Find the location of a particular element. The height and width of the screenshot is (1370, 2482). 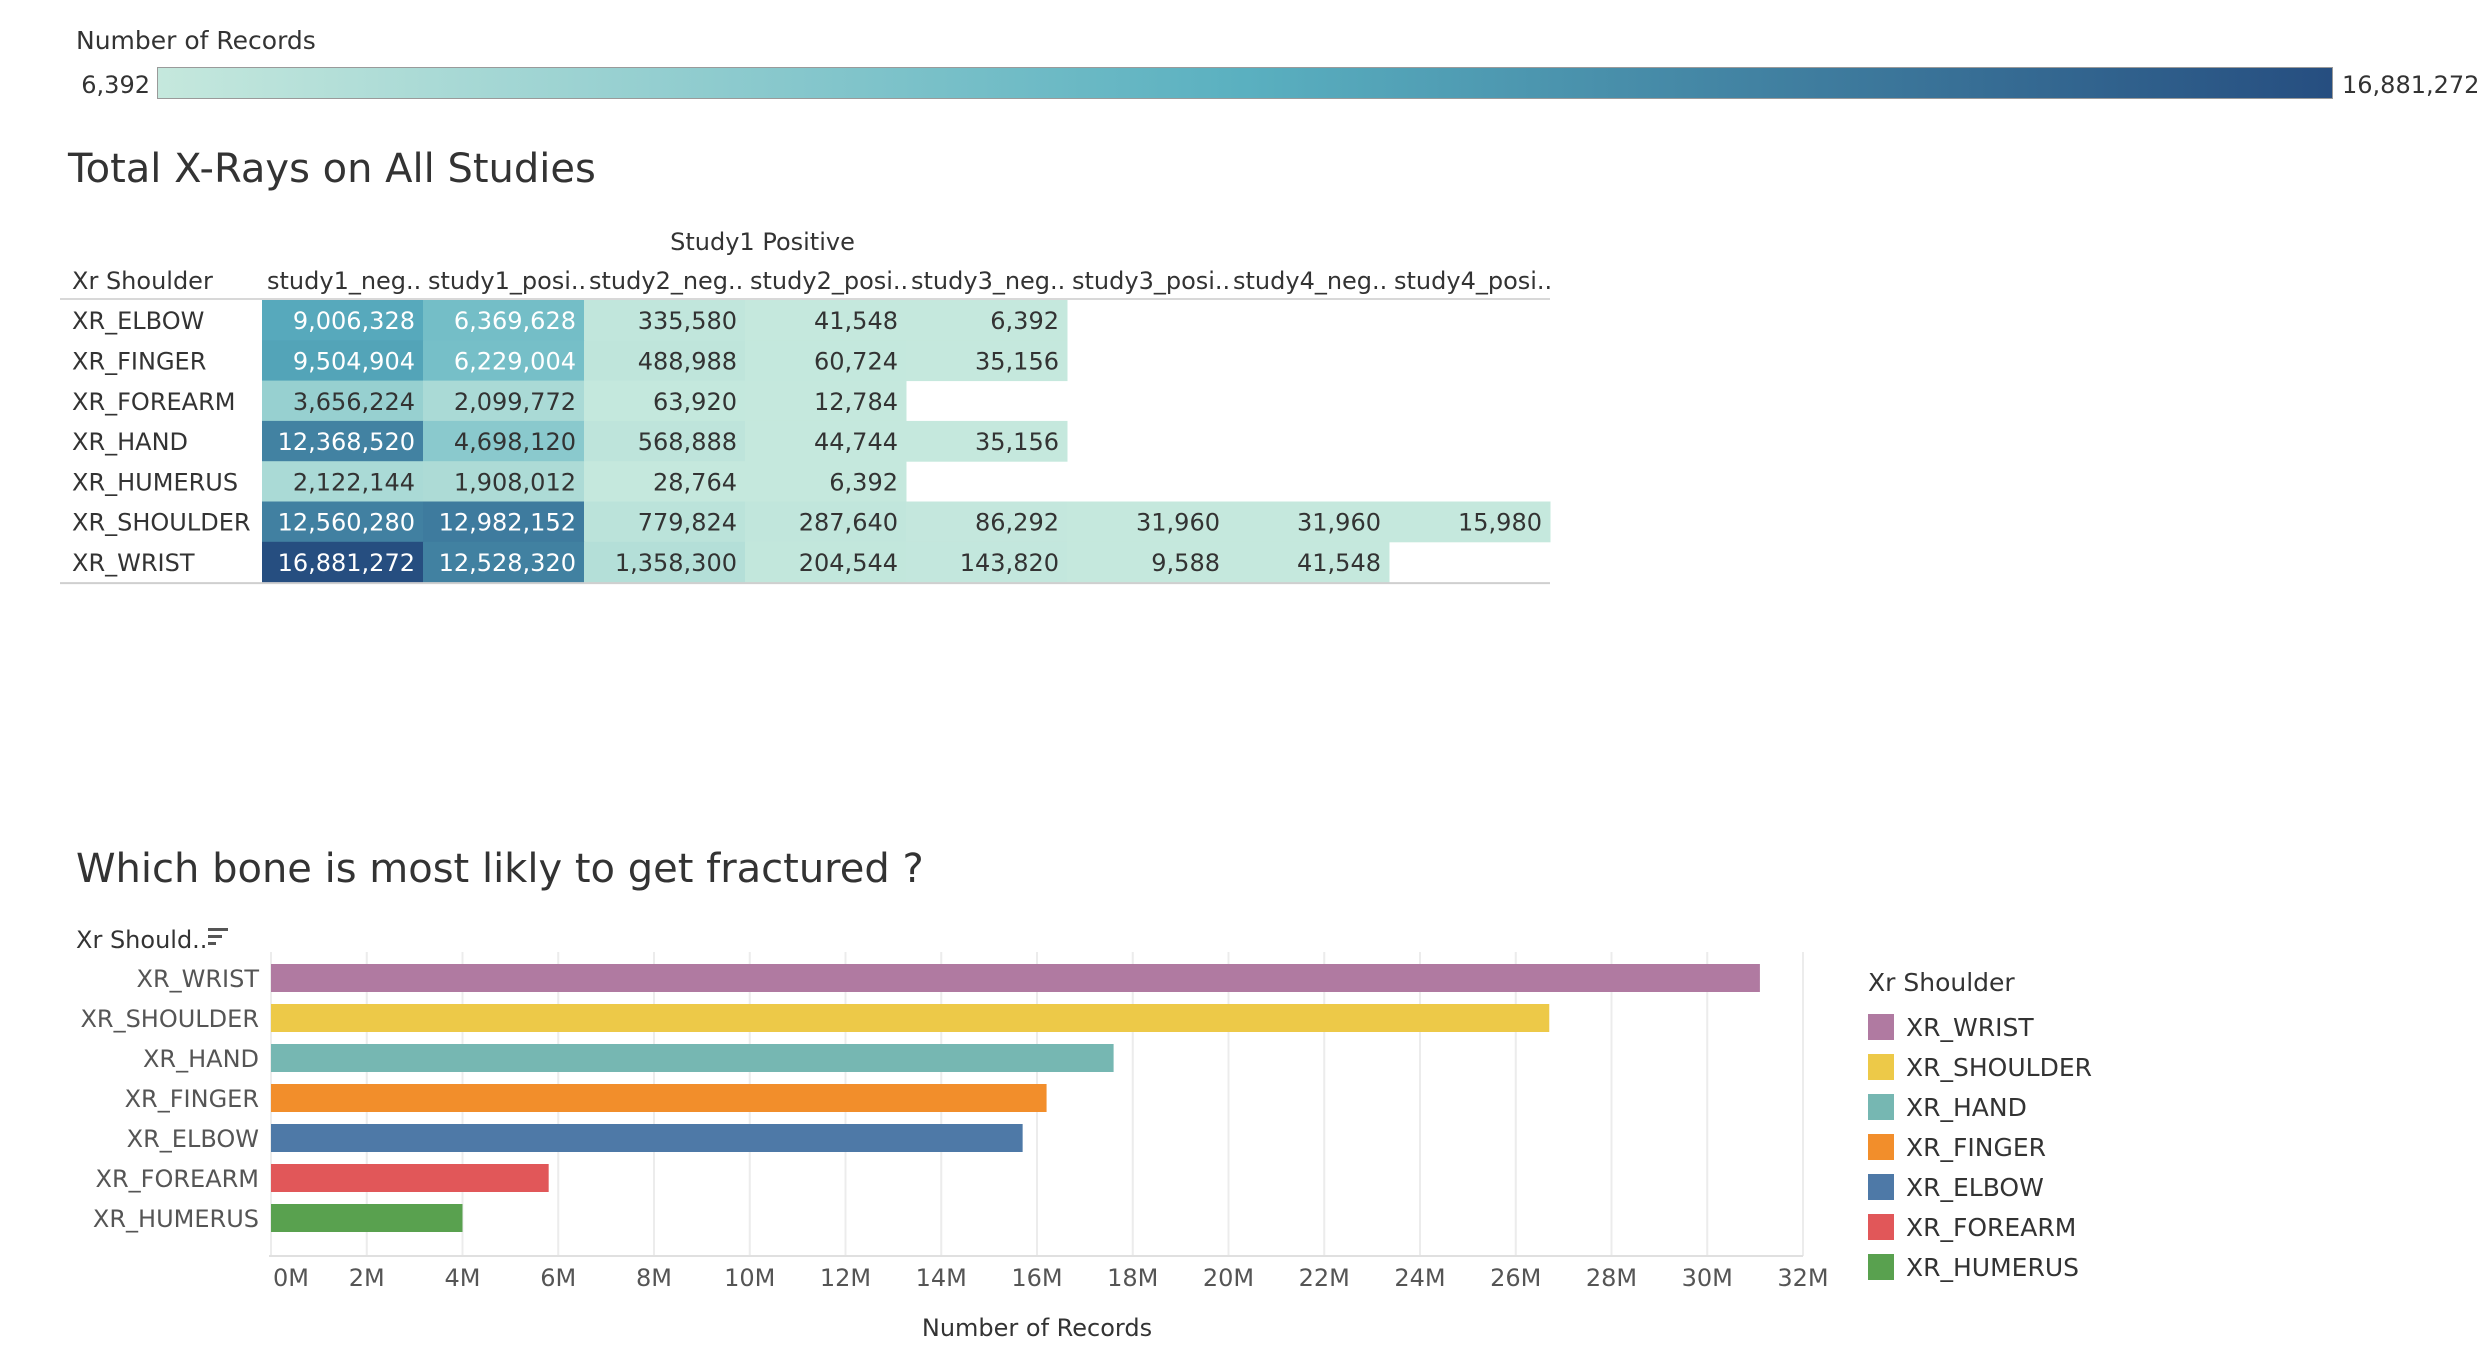

x-tick-label: 6M is located at coordinates (558, 1278).